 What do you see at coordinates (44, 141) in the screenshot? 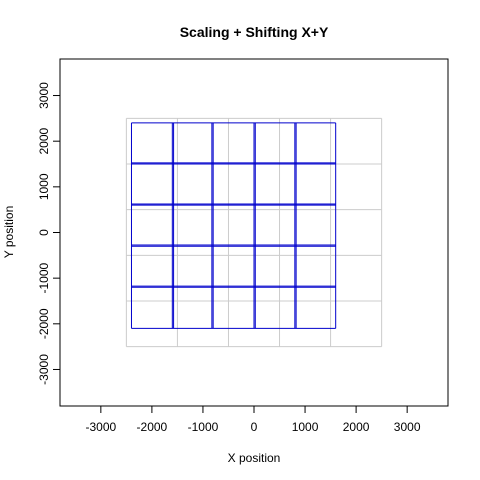
I see `y-tick-label: 2000` at bounding box center [44, 141].